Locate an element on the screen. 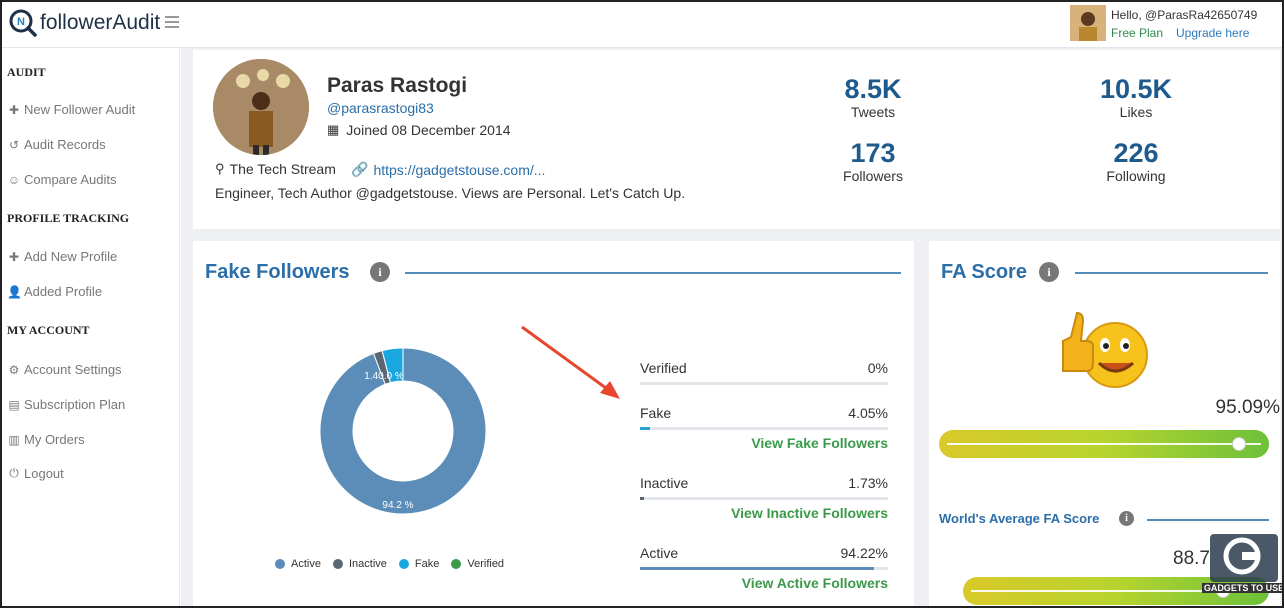 Image resolution: width=1284 pixels, height=608 pixels. fa-score-gauge is located at coordinates (1104, 444).